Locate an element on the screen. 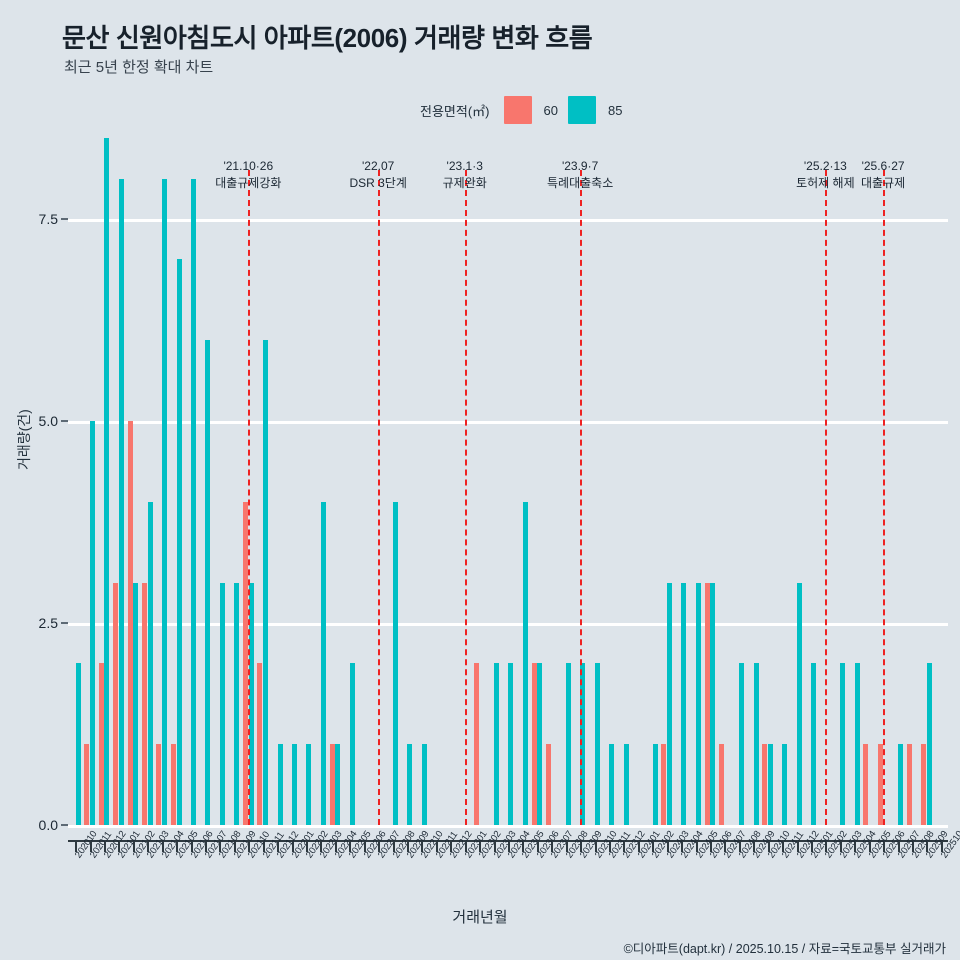 The image size is (960, 960). event-date: '21.10·26 is located at coordinates (248, 166).